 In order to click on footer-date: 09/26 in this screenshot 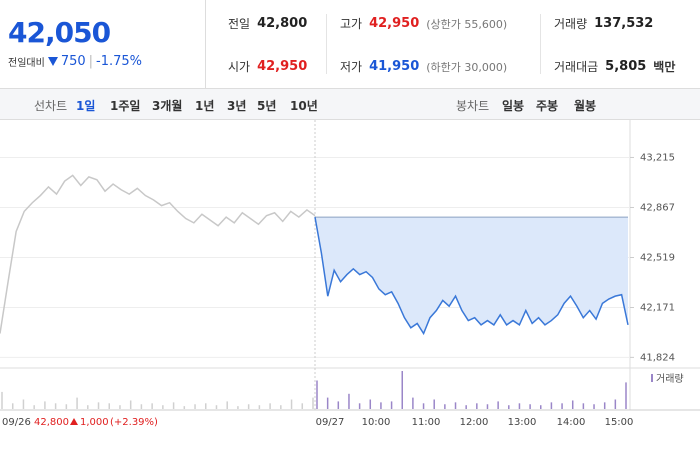, I will do `click(16, 422)`.